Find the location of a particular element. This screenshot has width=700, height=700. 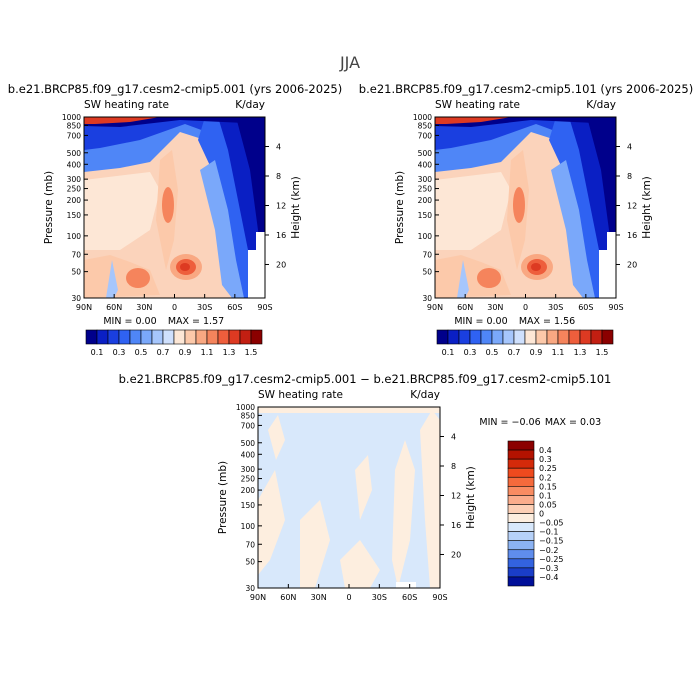

y-tick-label: 50 is located at coordinates (250, 562).